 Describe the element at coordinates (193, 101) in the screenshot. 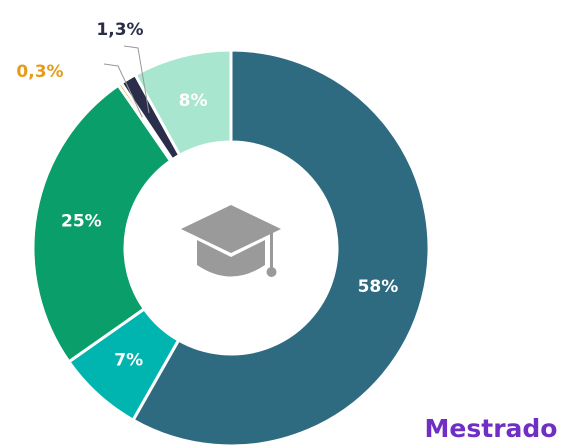

I see `data-label: 8%` at that location.